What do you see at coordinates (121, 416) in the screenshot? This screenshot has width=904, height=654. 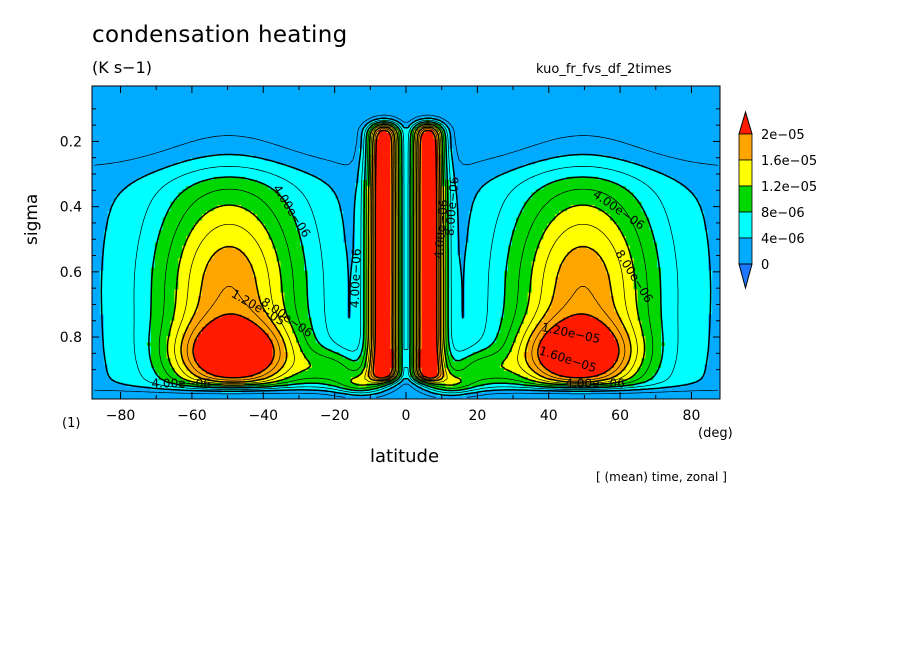 I see `x-tick-label: −80` at bounding box center [121, 416].